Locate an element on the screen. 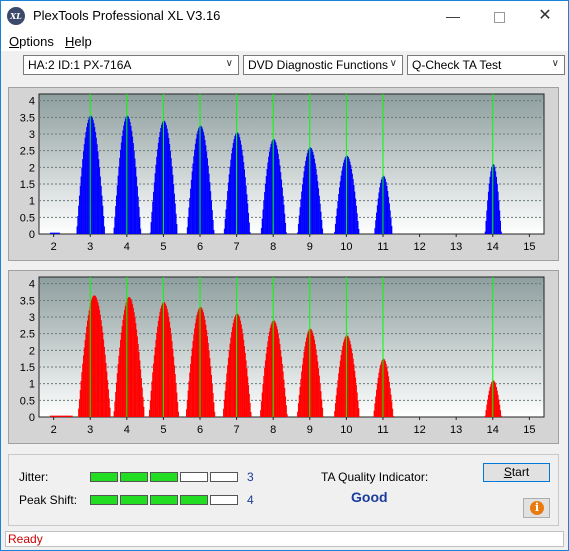 The width and height of the screenshot is (569, 551). ta-quality-value: Good is located at coordinates (369, 497).